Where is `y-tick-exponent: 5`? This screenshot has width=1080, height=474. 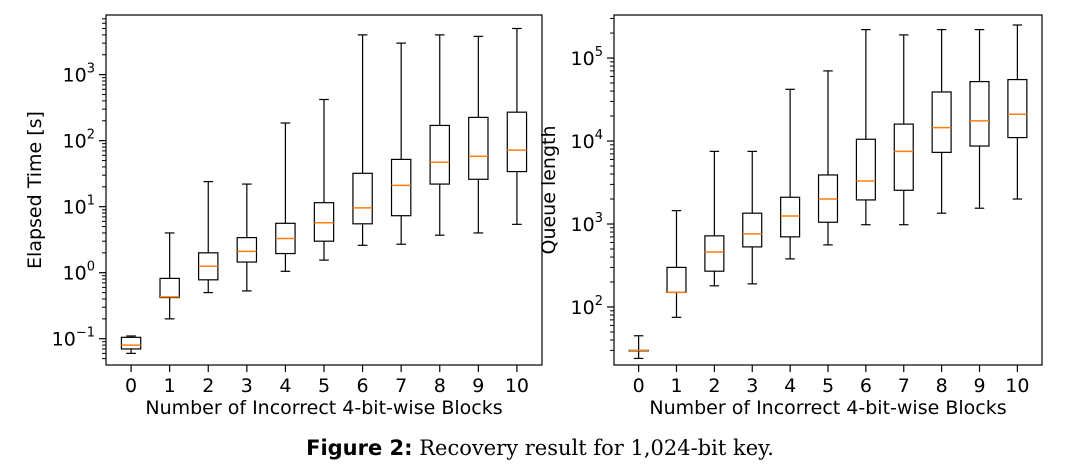 y-tick-exponent: 5 is located at coordinates (599, 52).